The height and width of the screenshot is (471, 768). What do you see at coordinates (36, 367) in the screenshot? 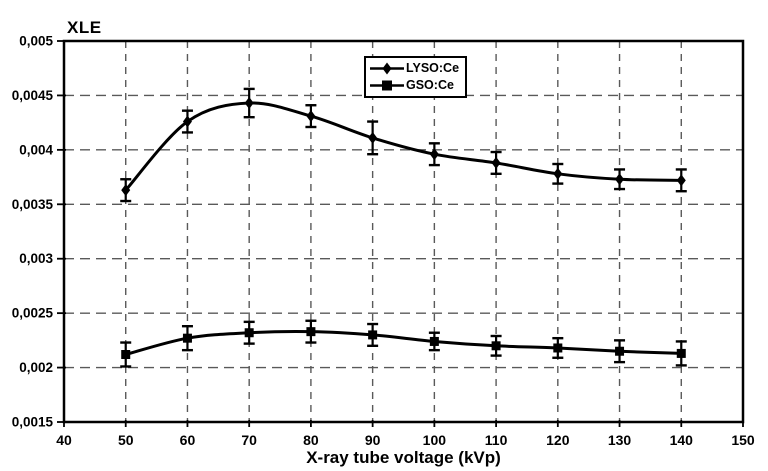
I see `y-tick-label: 0,002` at bounding box center [36, 367].